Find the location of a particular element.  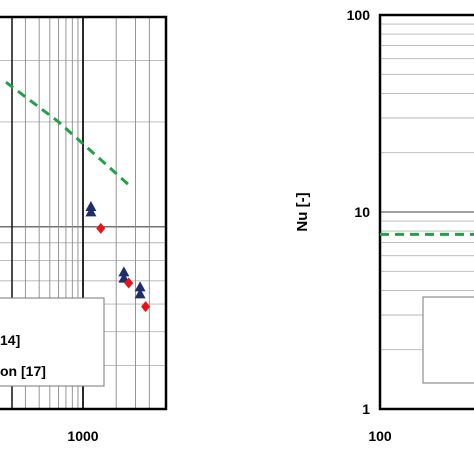

x-tick-label: 100 is located at coordinates (380, 436).